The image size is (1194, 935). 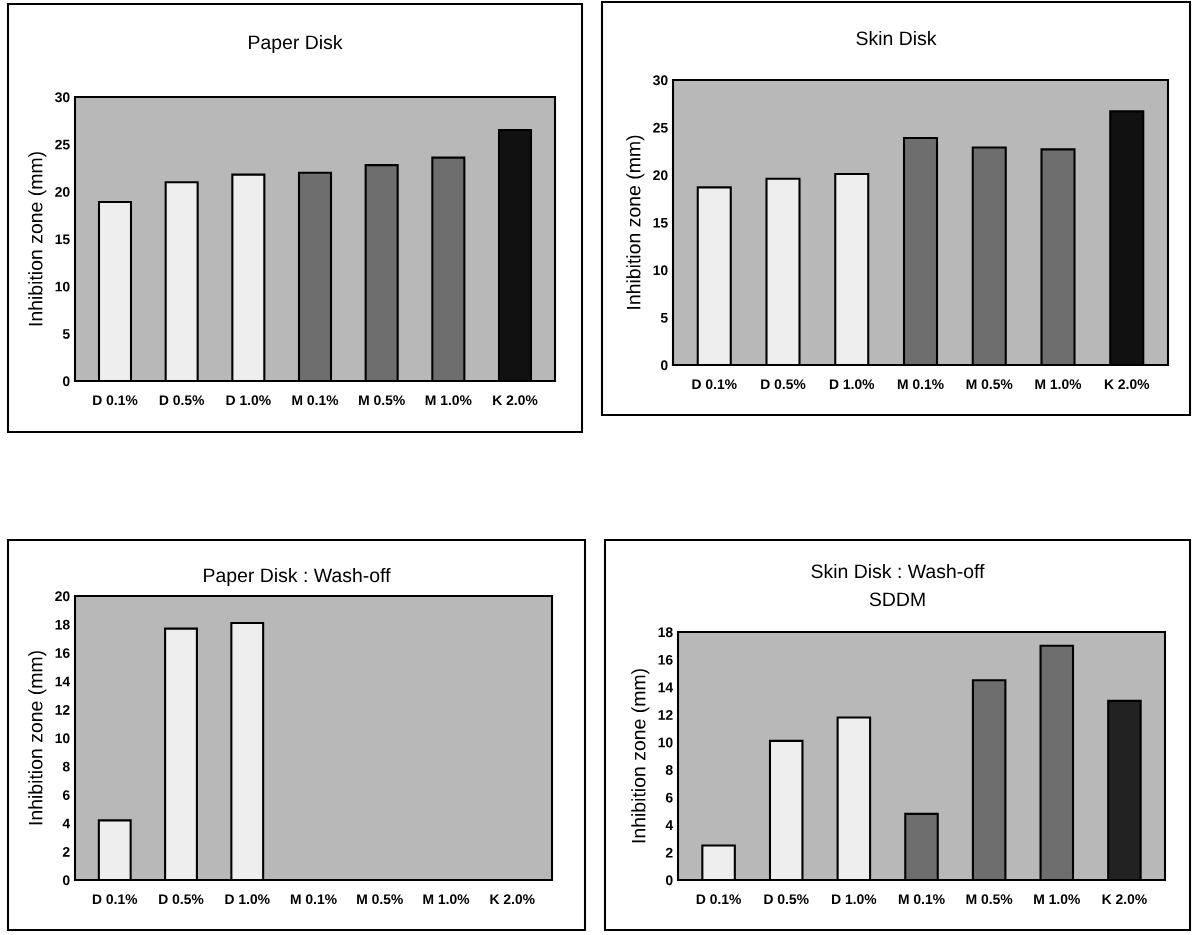 What do you see at coordinates (898, 571) in the screenshot?
I see `chart-title: Skin Disk : Wash-off` at bounding box center [898, 571].